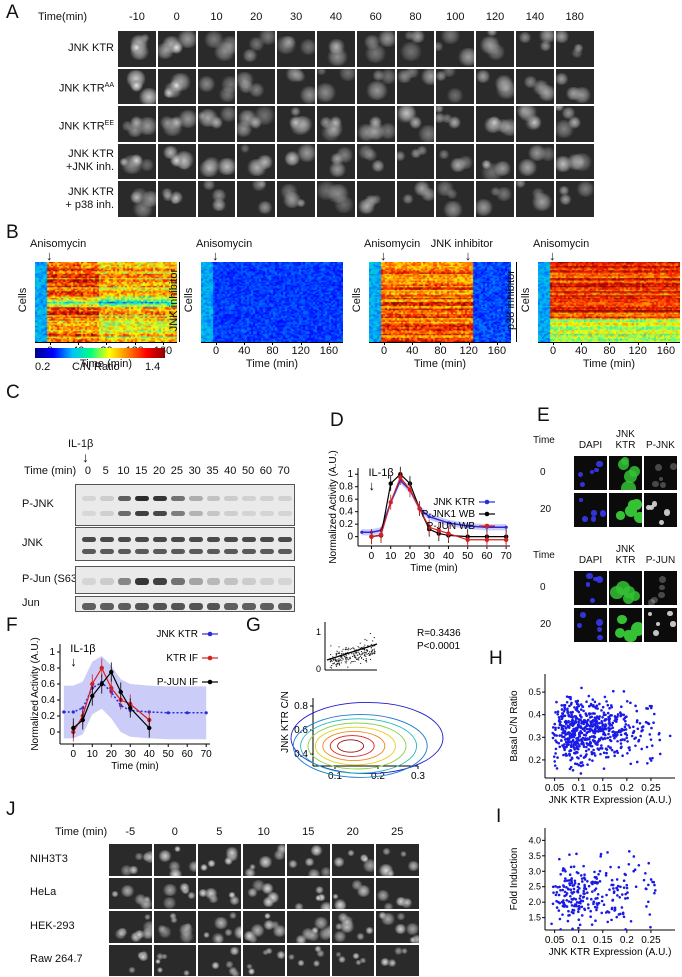 The width and height of the screenshot is (682, 977). I want to click on time-label: 0, so click(88, 471).